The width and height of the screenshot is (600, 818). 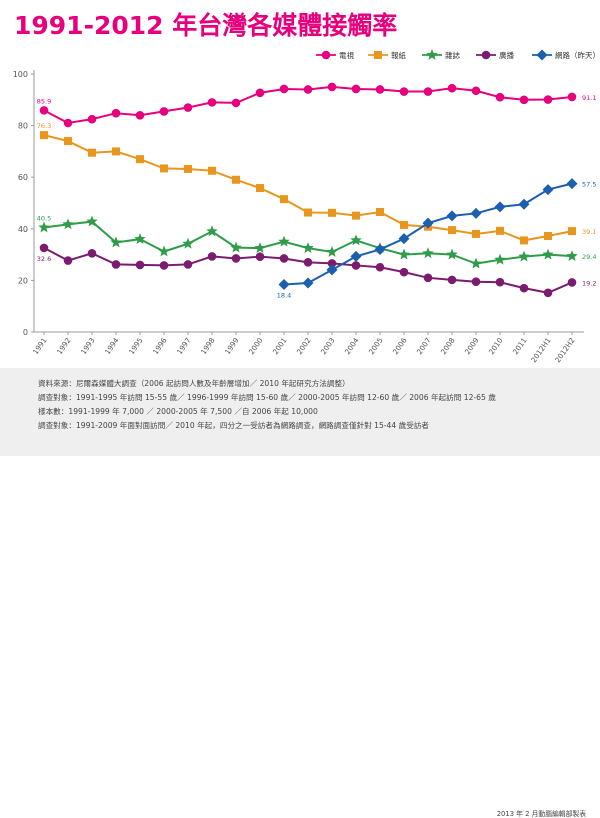 What do you see at coordinates (44, 126) in the screenshot?
I see `data-label: 76.3` at bounding box center [44, 126].